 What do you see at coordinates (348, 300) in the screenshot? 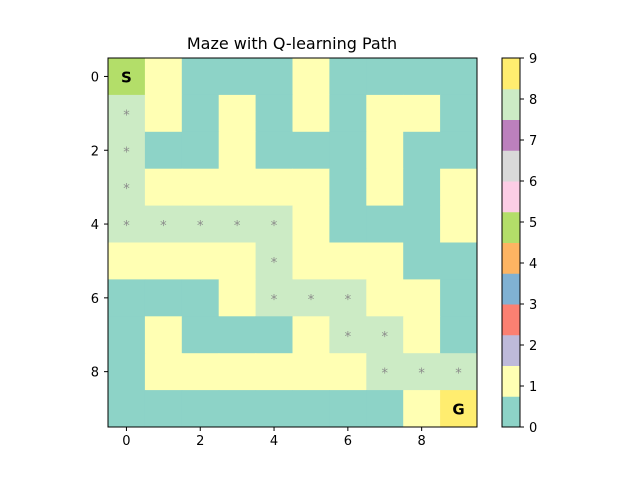
I see `path-marker-11: *` at bounding box center [348, 300].